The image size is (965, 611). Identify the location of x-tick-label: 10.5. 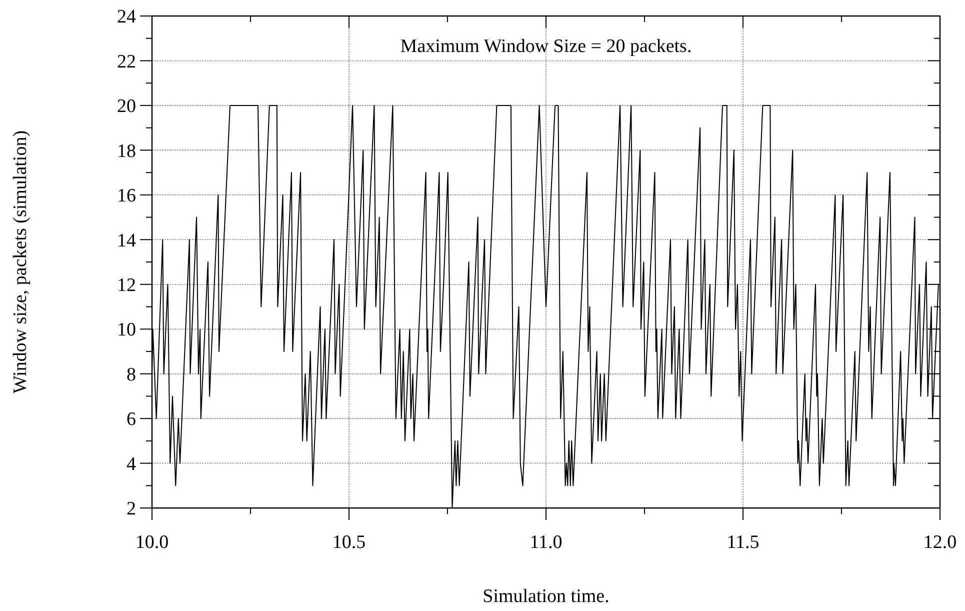
(349, 542).